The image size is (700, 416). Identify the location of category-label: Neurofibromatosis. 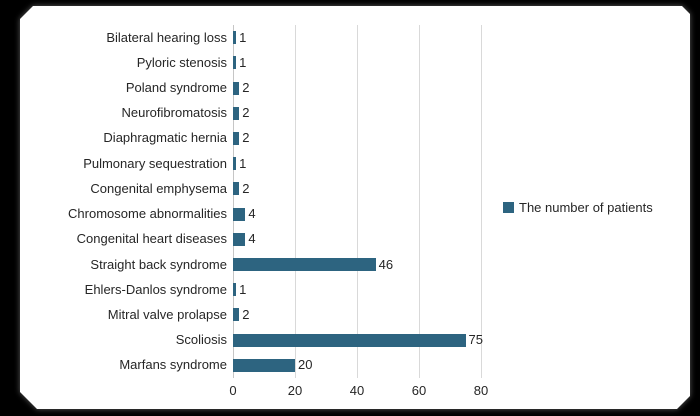
(174, 113).